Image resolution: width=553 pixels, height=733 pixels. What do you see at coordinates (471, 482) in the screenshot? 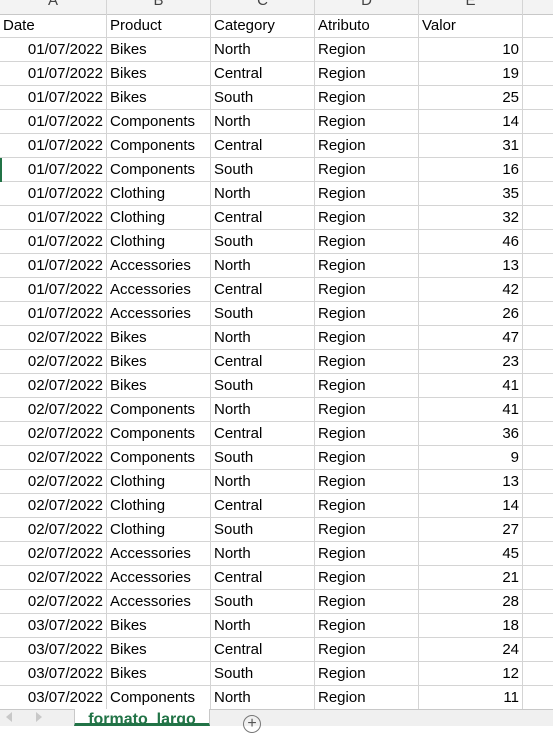
I see `cell-valor: 13` at bounding box center [471, 482].